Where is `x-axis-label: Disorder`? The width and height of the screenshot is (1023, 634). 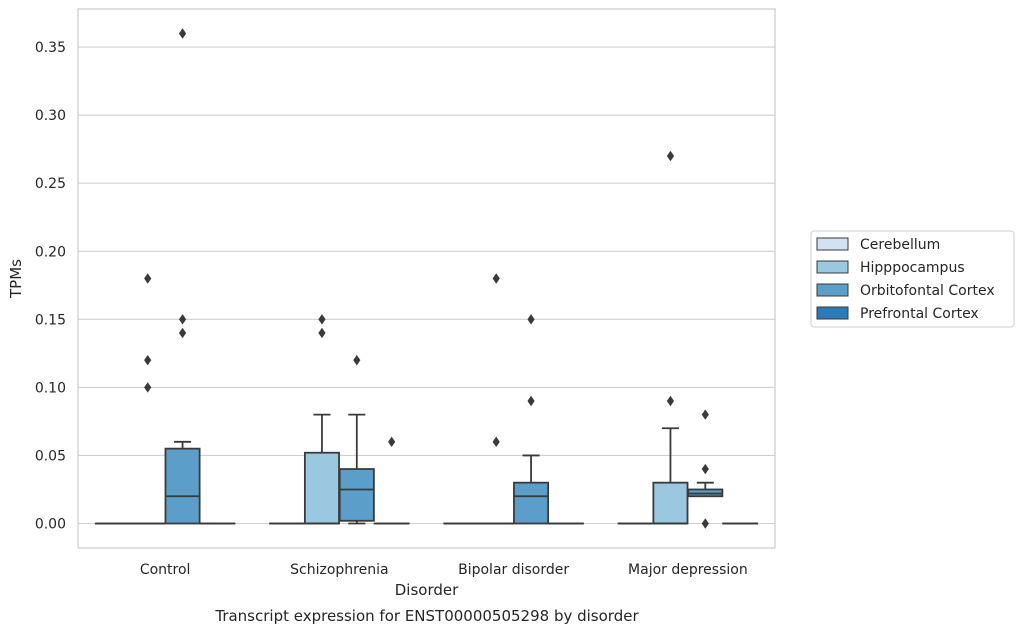
x-axis-label: Disorder is located at coordinates (427, 590).